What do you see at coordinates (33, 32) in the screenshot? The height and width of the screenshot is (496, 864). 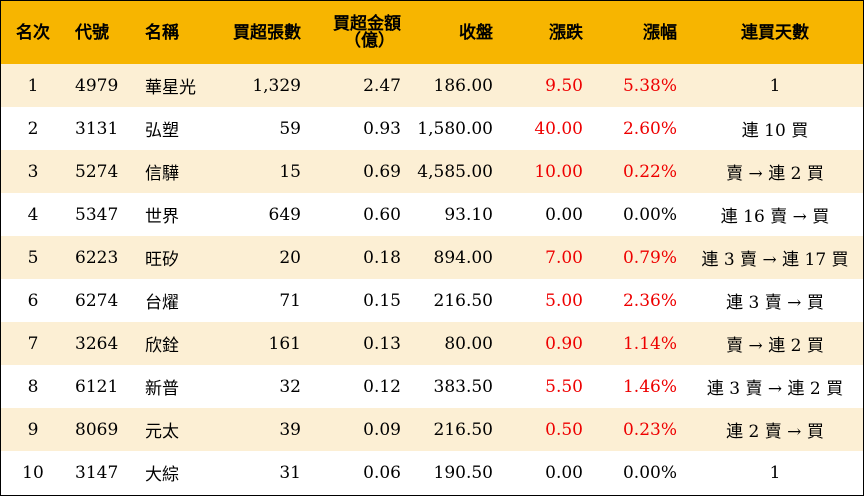 I see `header-rank: 名次` at bounding box center [33, 32].